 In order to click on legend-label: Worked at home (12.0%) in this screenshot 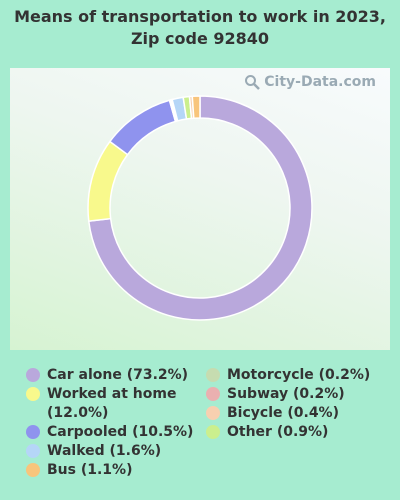, I will do `click(112, 403)`.